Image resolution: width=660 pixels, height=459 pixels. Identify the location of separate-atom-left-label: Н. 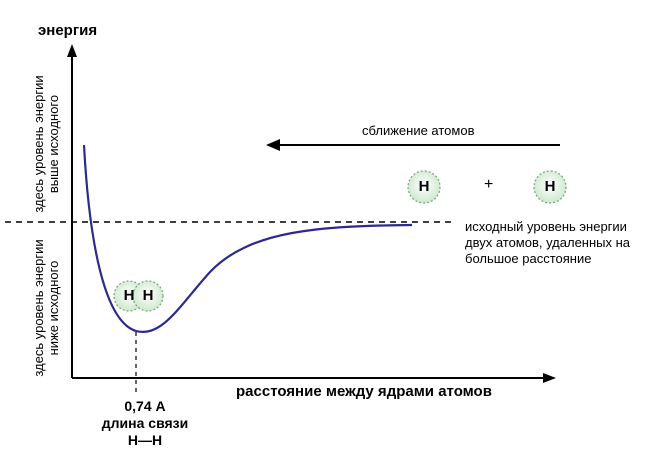
(424, 186).